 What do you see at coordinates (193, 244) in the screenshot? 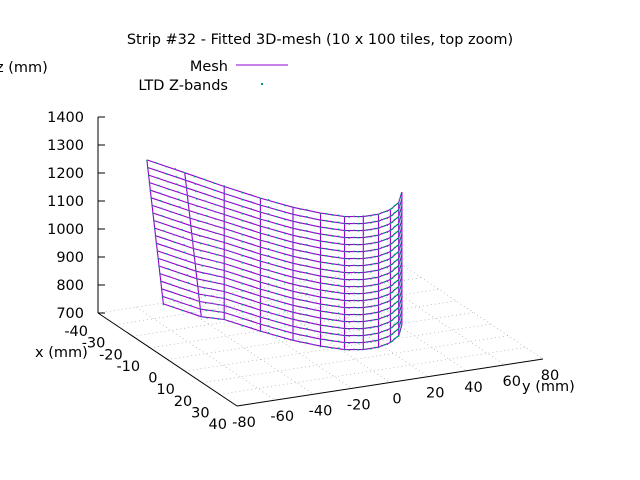
I see `mesh-column-line` at bounding box center [193, 244].